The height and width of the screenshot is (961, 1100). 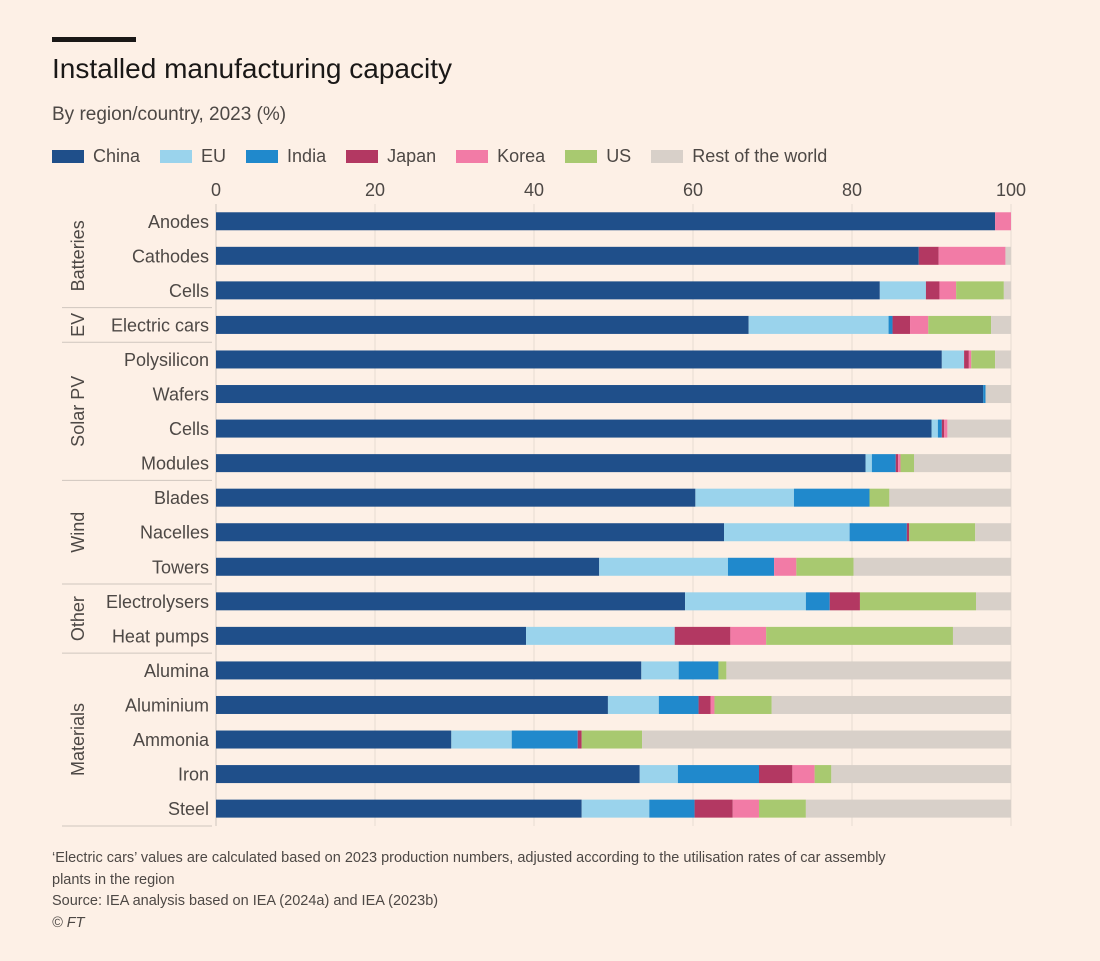 What do you see at coordinates (818, 324) in the screenshot?
I see `bar-electric-cars-eu` at bounding box center [818, 324].